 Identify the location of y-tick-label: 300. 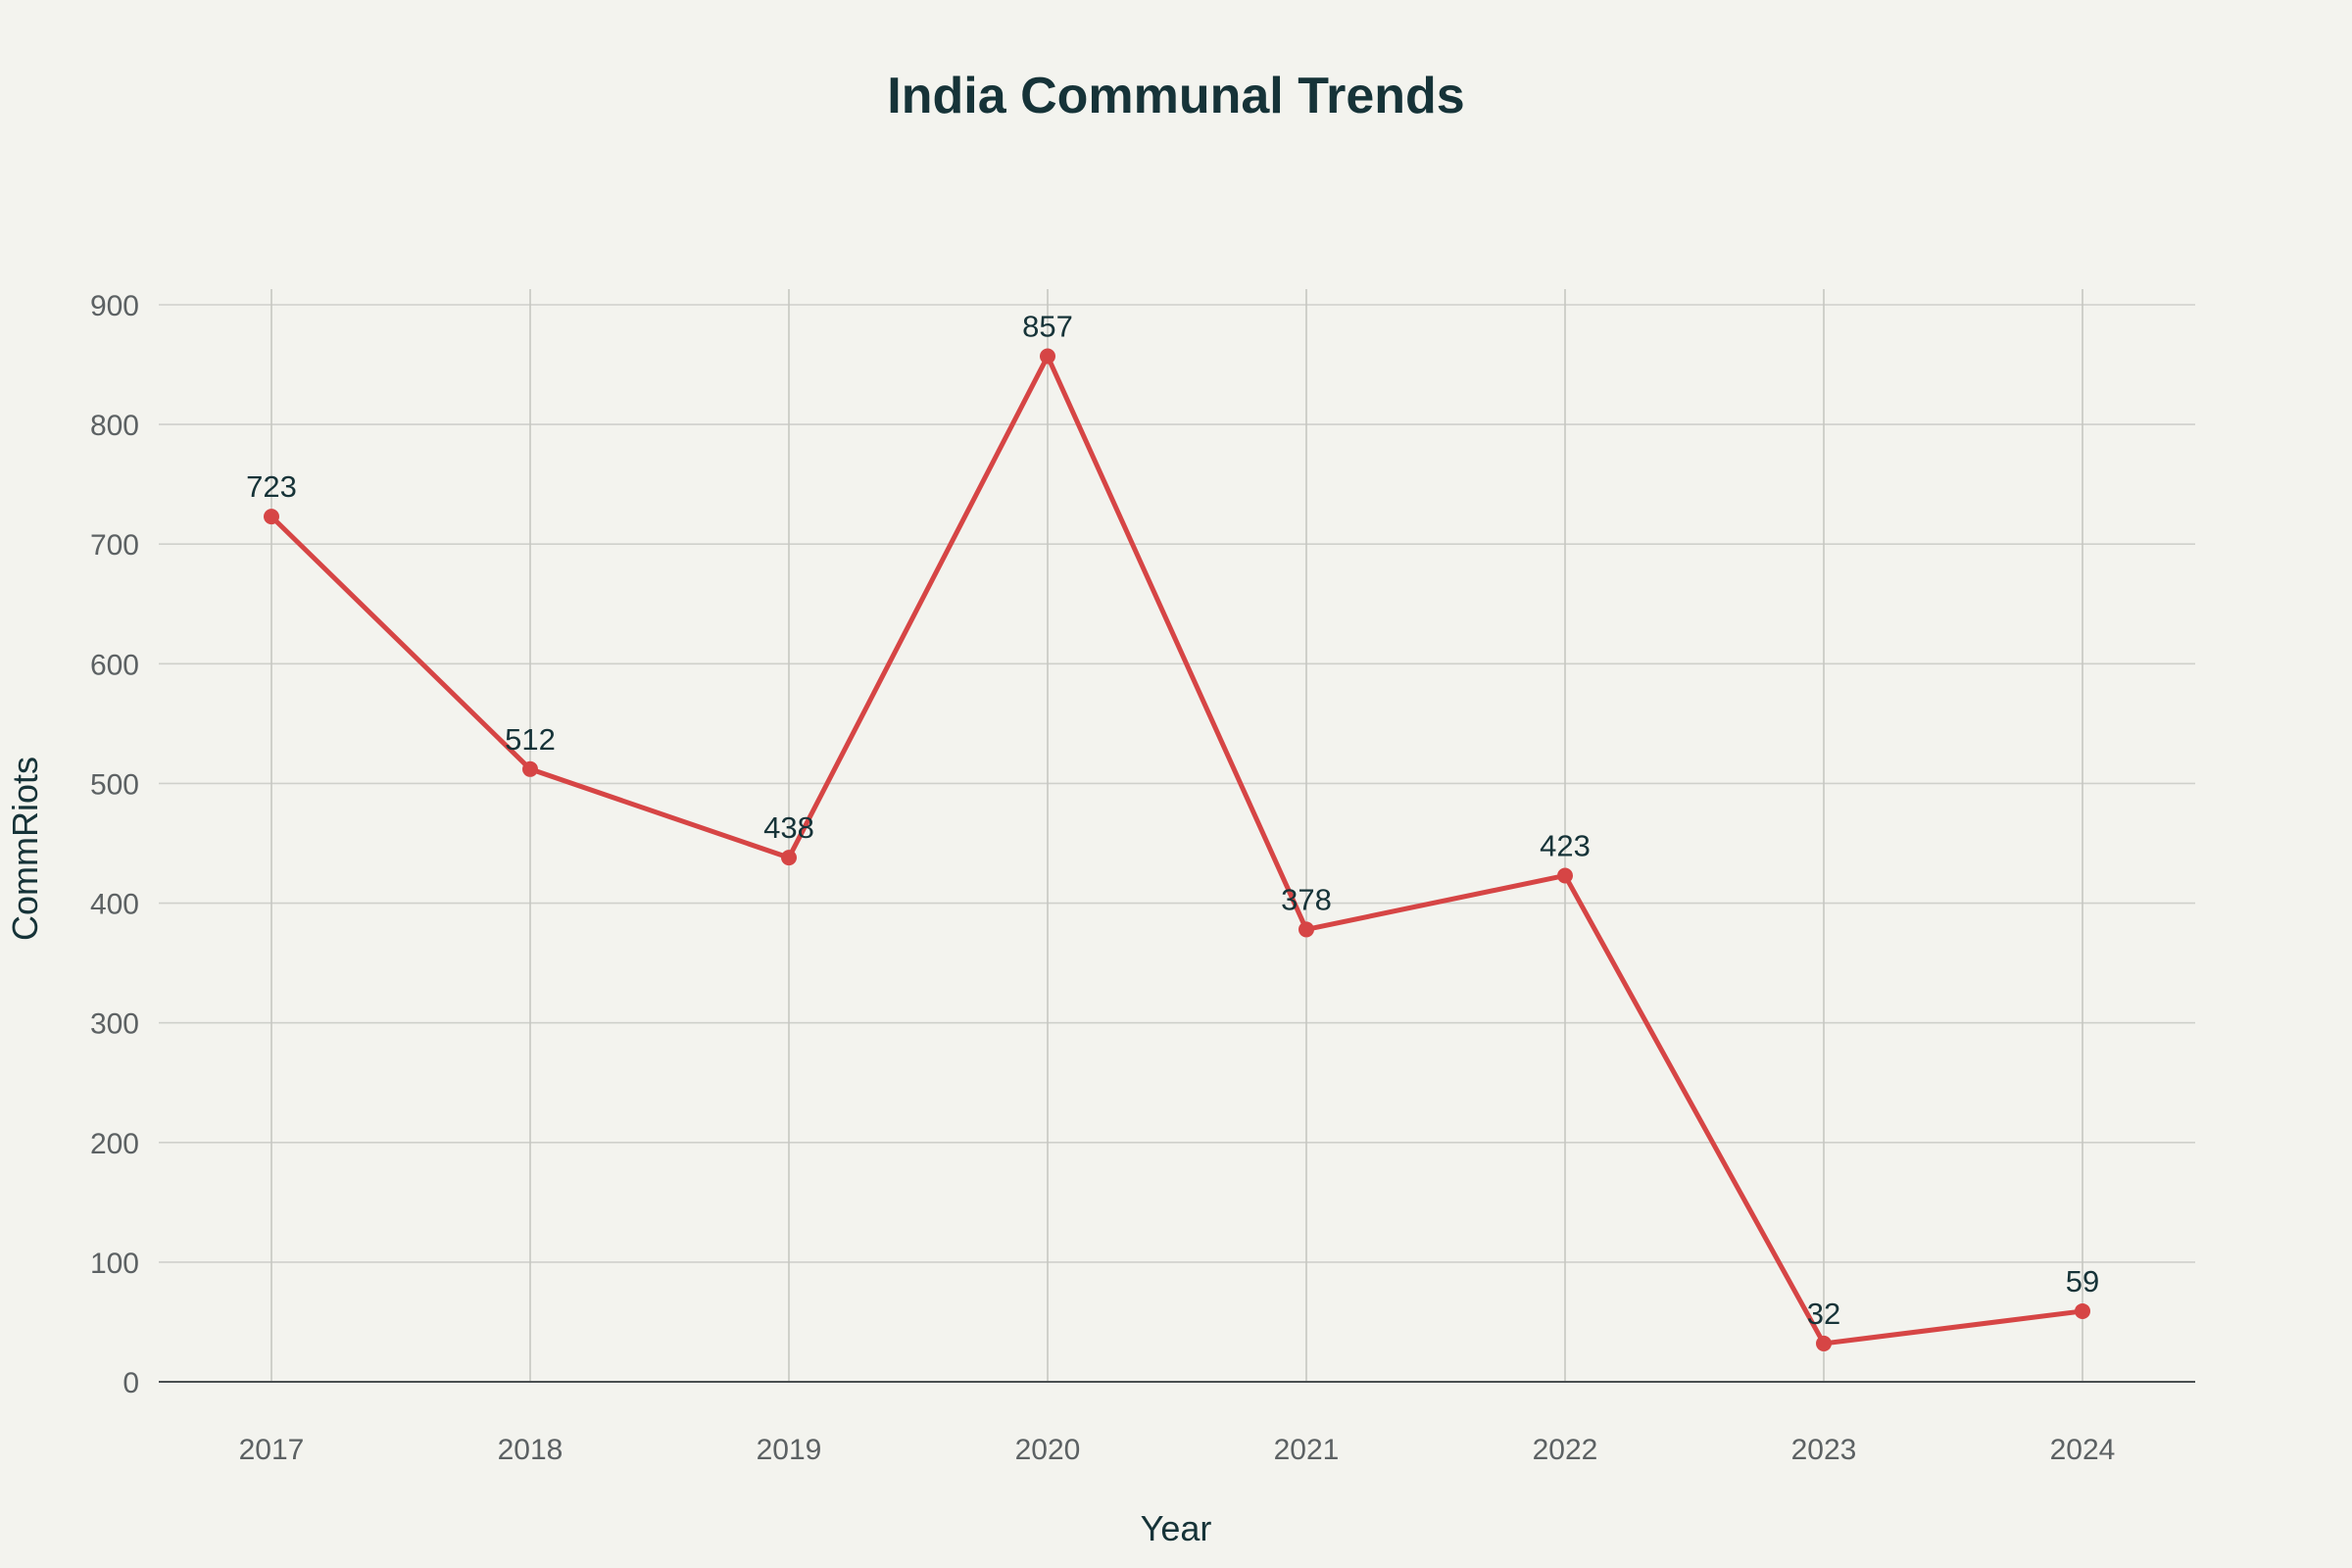
(114, 1024).